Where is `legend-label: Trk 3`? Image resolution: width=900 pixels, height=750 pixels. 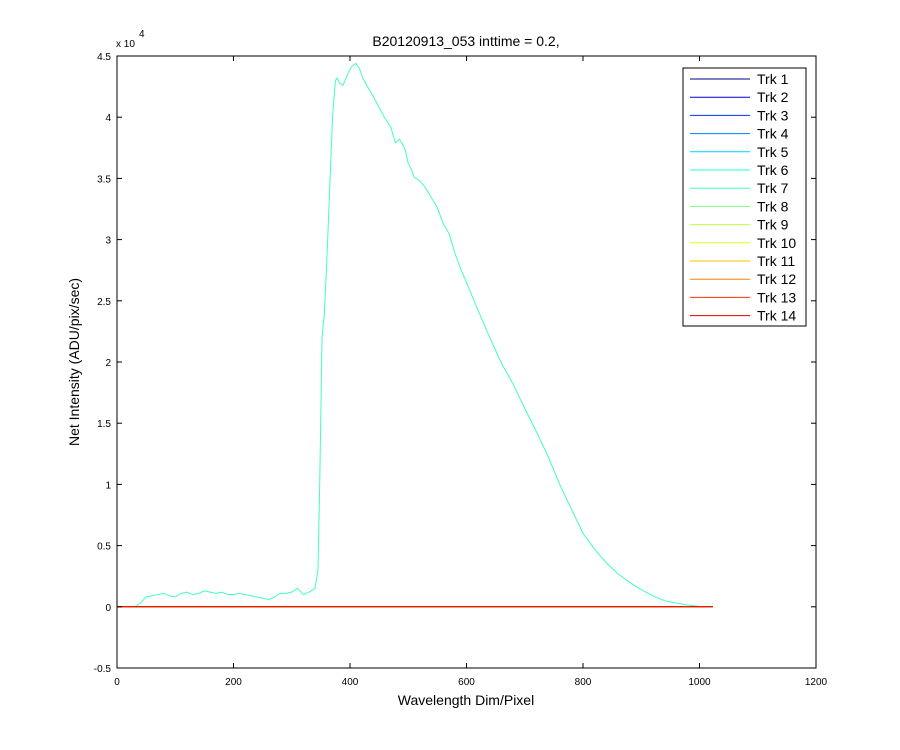
legend-label: Trk 3 is located at coordinates (773, 115).